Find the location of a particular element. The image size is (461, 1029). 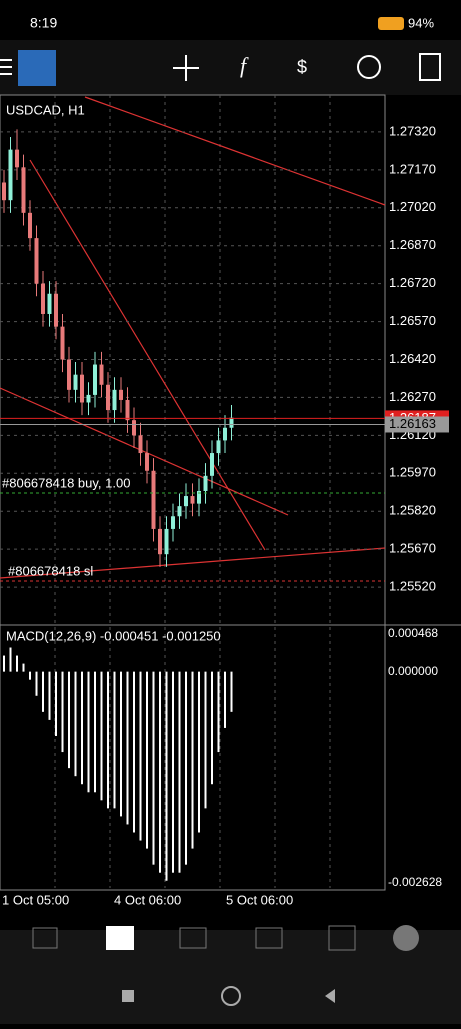

x-tick-label: 5 Oct 06:00 is located at coordinates (259, 899).